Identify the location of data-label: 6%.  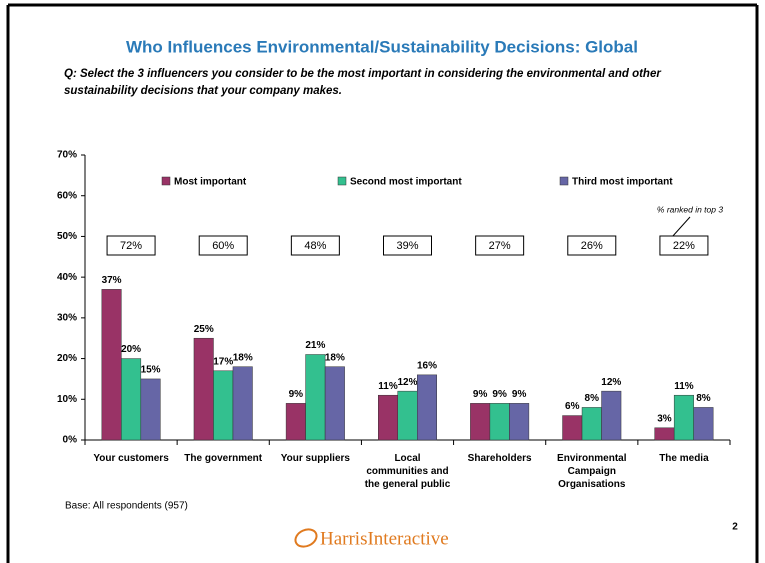
(572, 406).